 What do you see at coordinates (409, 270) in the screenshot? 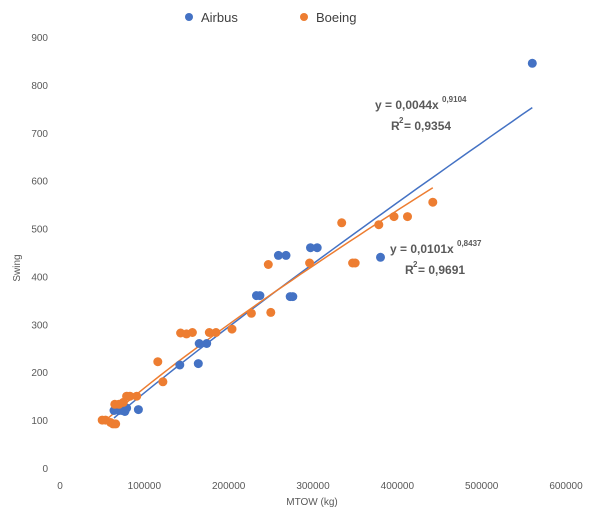
I see `boeing-r2-label: R` at bounding box center [409, 270].